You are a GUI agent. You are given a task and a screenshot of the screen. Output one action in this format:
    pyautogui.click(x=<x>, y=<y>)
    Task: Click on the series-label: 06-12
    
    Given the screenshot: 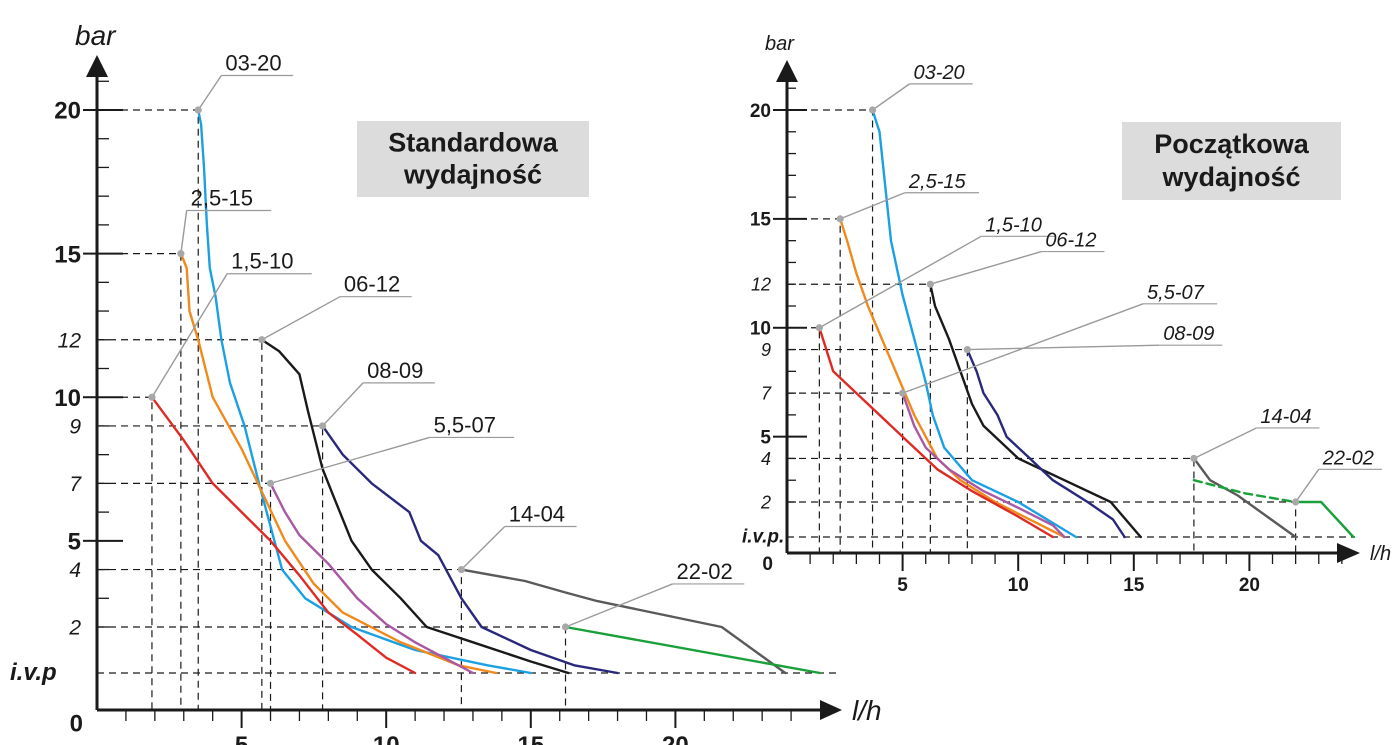 What is the action you would take?
    pyautogui.click(x=1070, y=241)
    